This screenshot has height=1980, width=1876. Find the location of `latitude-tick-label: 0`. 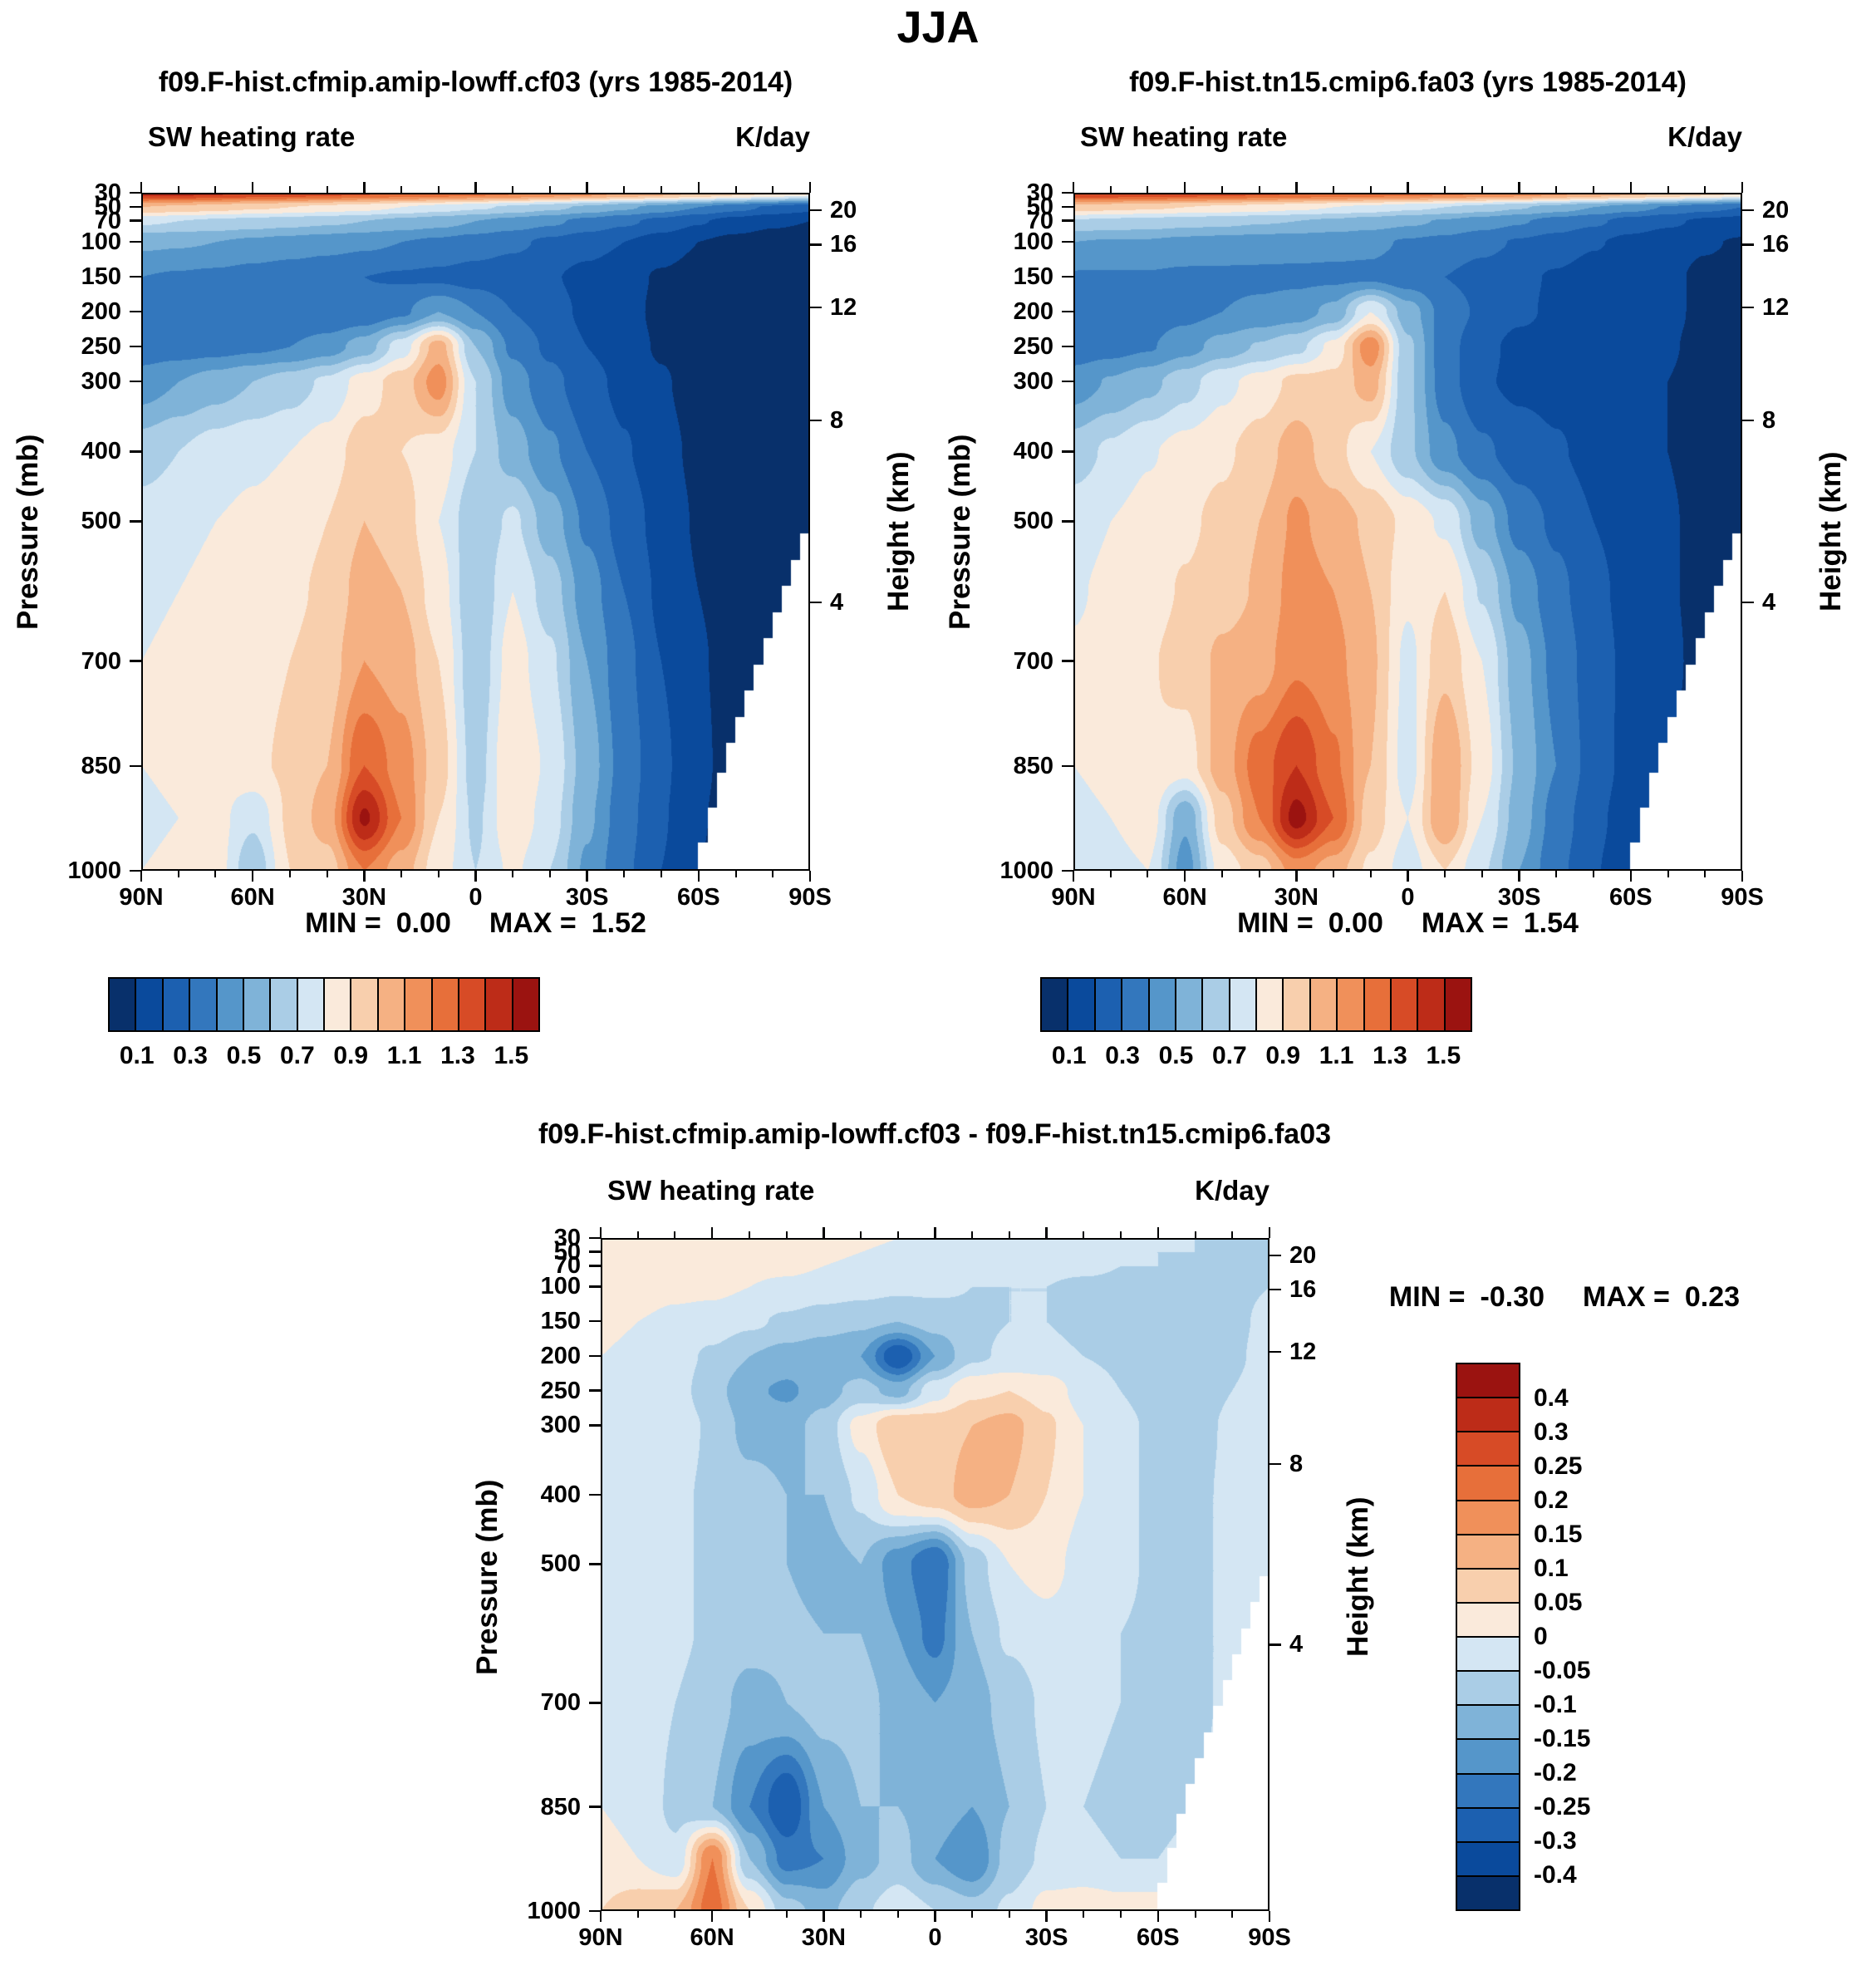

latitude-tick-label: 0 is located at coordinates (1408, 897).